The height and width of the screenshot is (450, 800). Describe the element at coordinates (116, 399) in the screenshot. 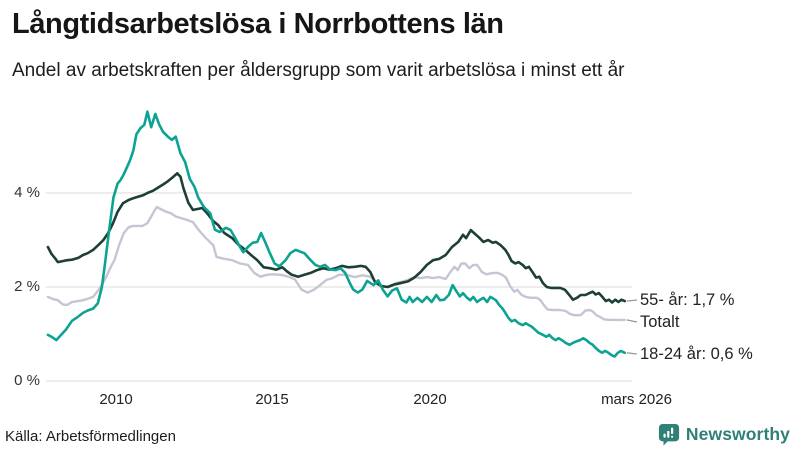

I see `x-axis-tick-2010: 2010` at that location.